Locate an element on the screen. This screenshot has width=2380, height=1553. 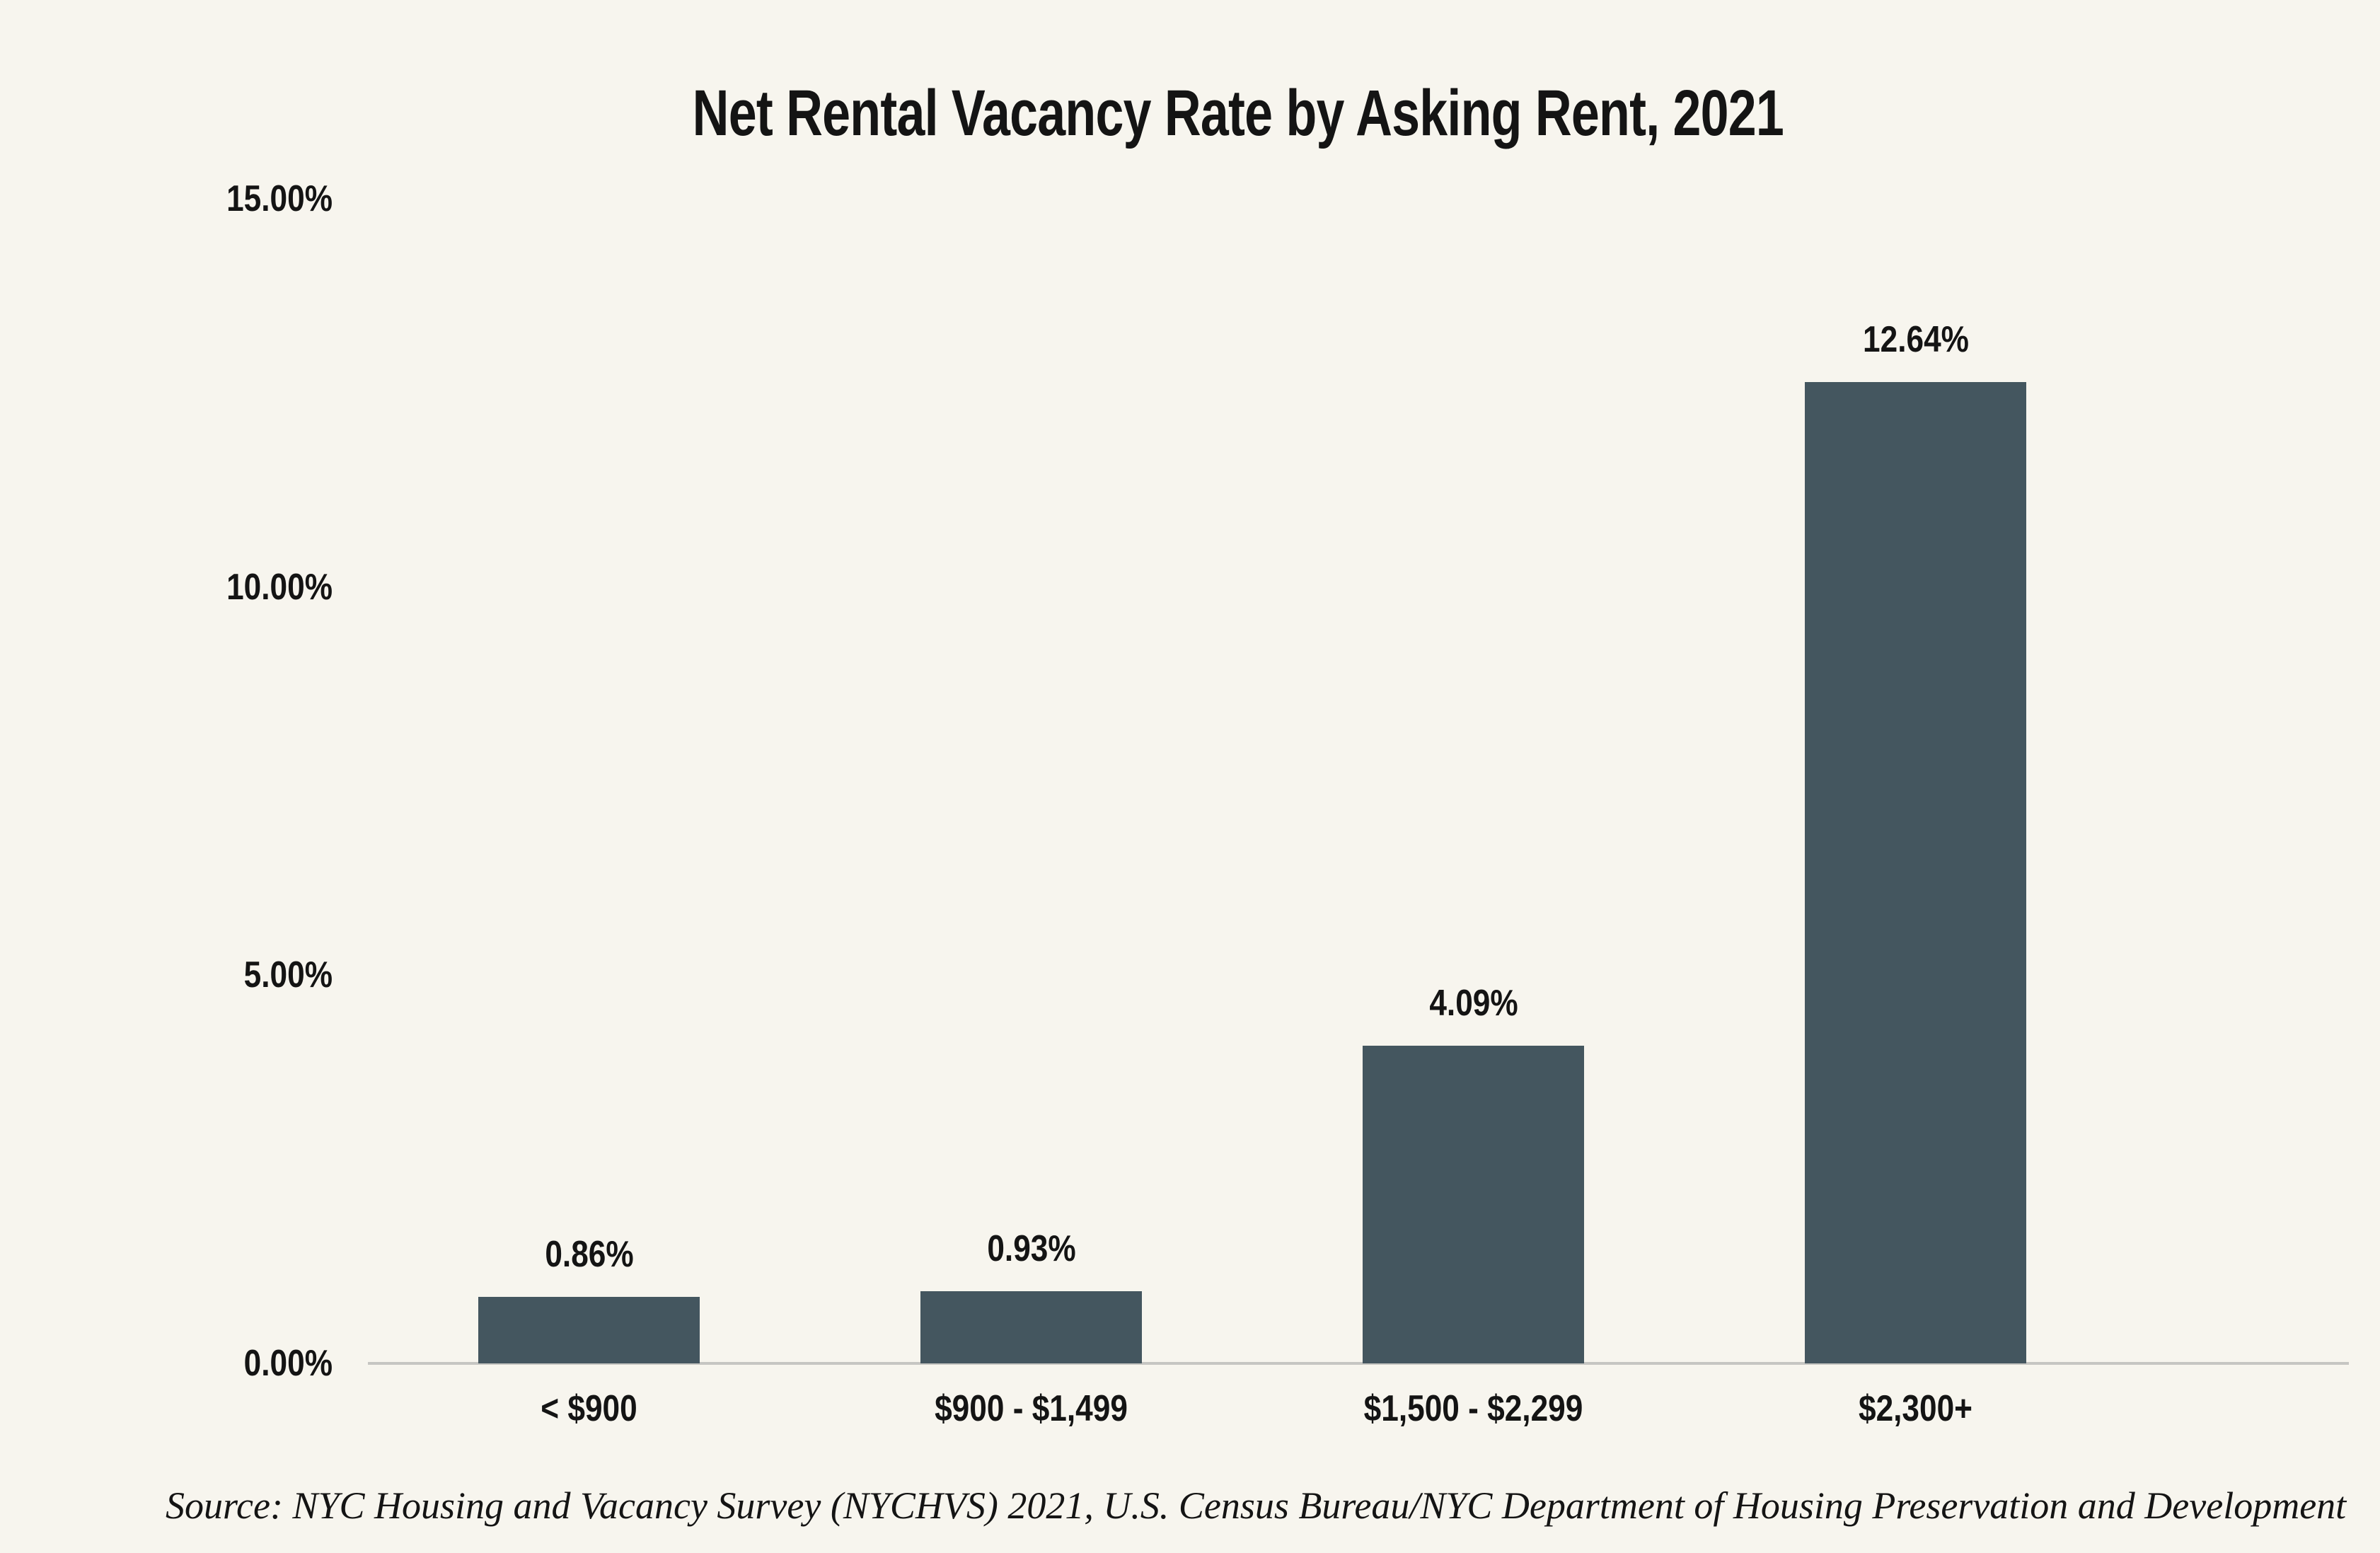
bar-value-label: 12.64% is located at coordinates (1916, 340).